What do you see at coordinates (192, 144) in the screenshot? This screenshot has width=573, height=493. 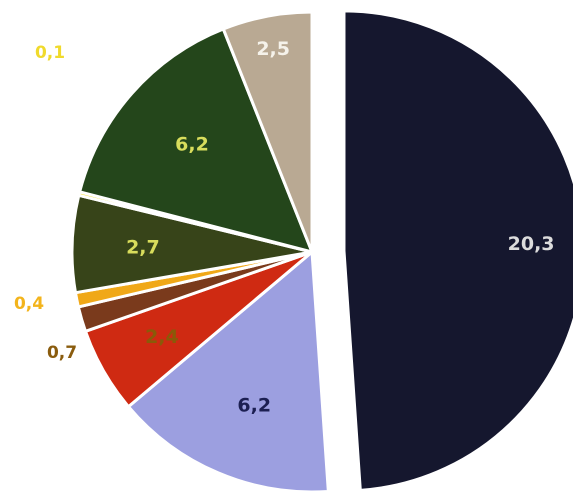 I see `pie-data-label-darkgreen: 6,2` at bounding box center [192, 144].